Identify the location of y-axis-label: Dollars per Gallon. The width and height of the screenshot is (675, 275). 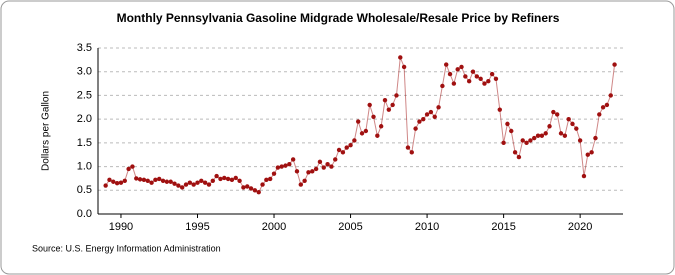
(46, 131).